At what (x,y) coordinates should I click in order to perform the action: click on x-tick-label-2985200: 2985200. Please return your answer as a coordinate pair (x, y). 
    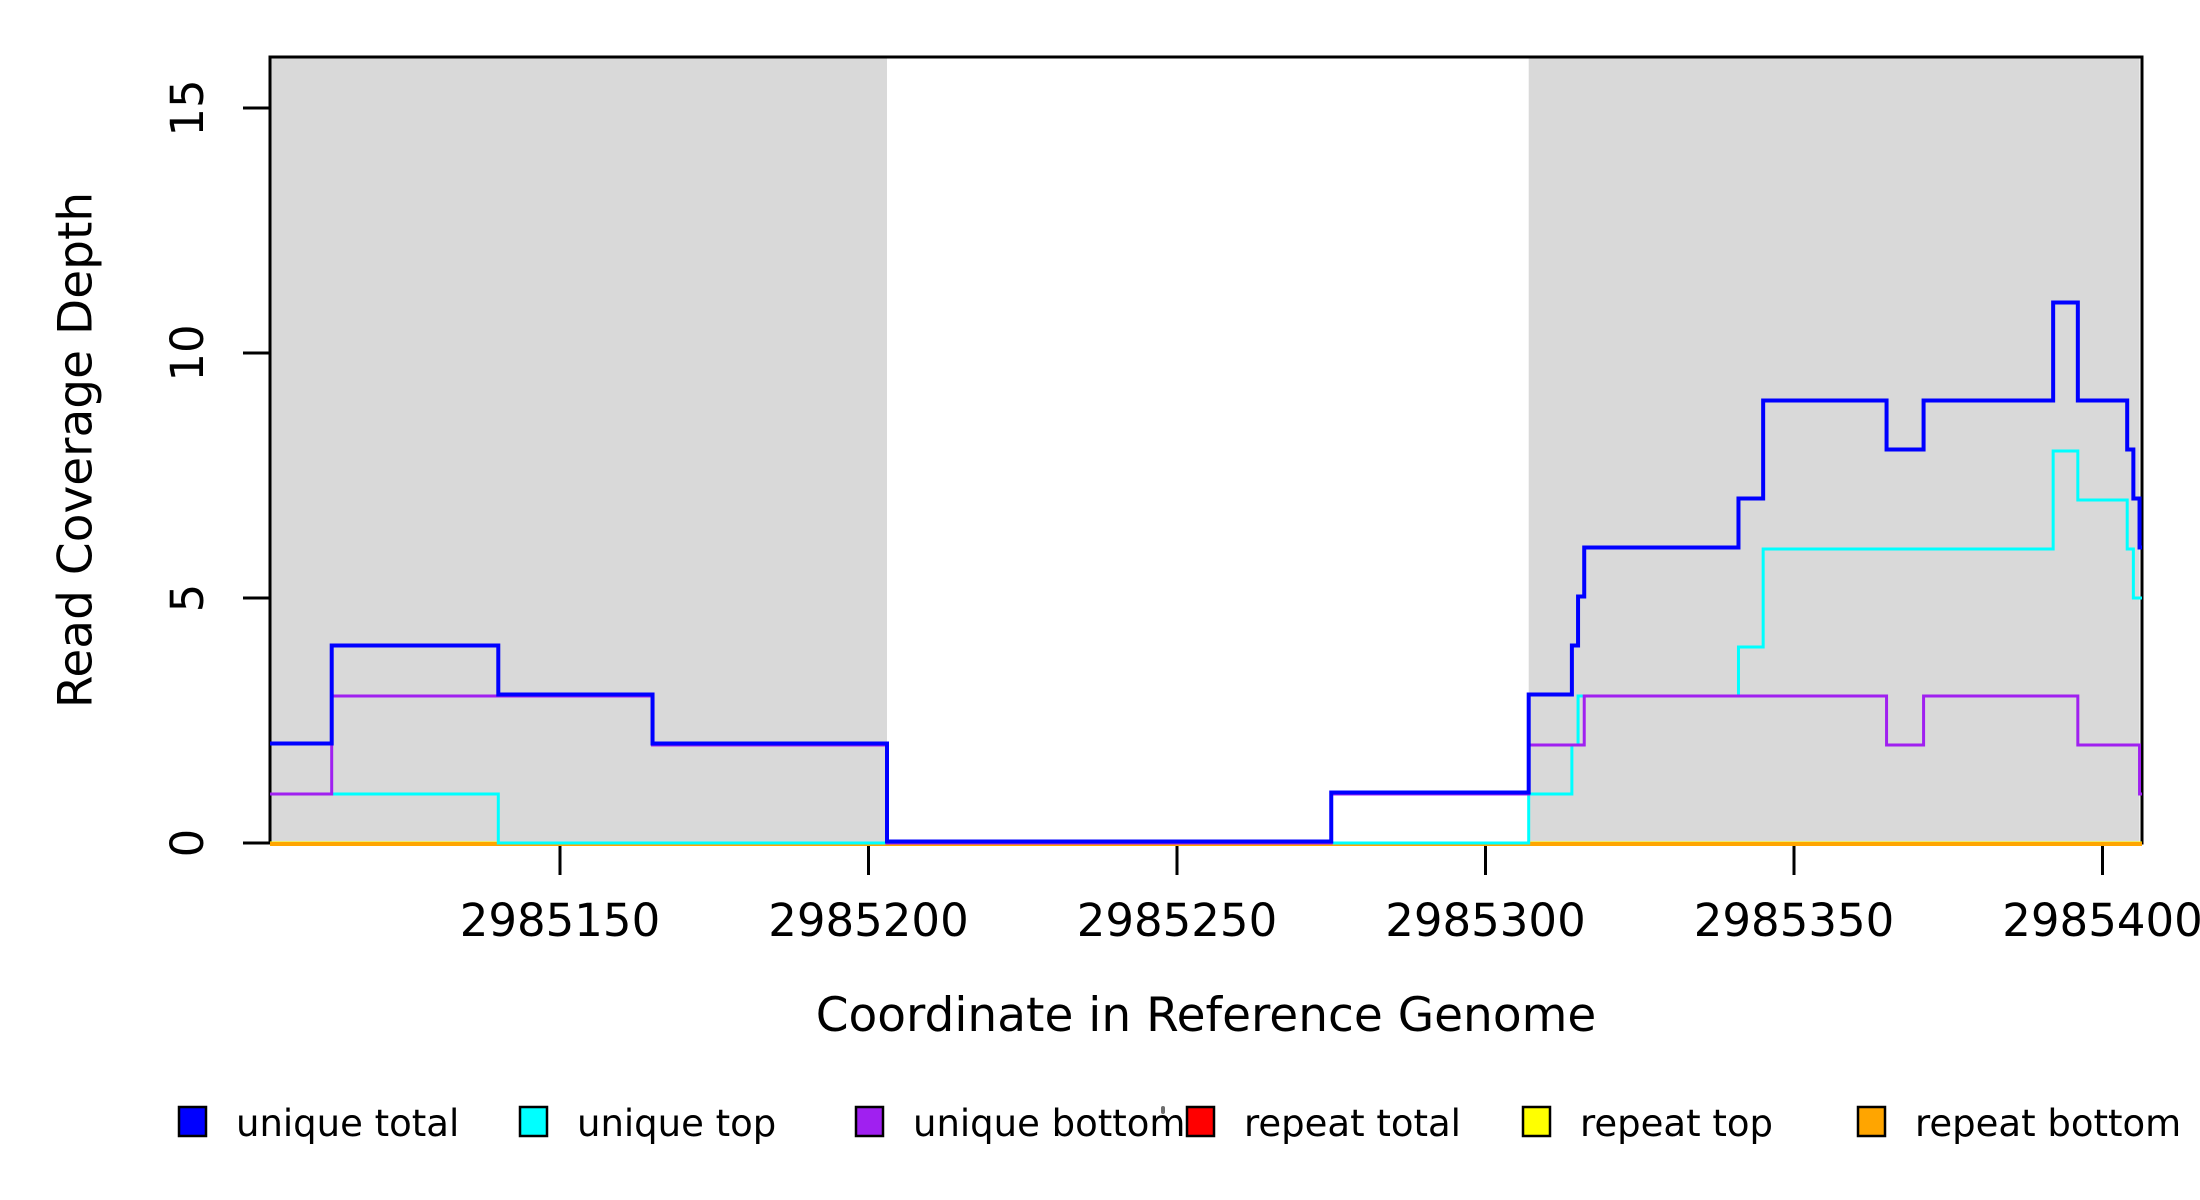
    Looking at the image, I should click on (868, 920).